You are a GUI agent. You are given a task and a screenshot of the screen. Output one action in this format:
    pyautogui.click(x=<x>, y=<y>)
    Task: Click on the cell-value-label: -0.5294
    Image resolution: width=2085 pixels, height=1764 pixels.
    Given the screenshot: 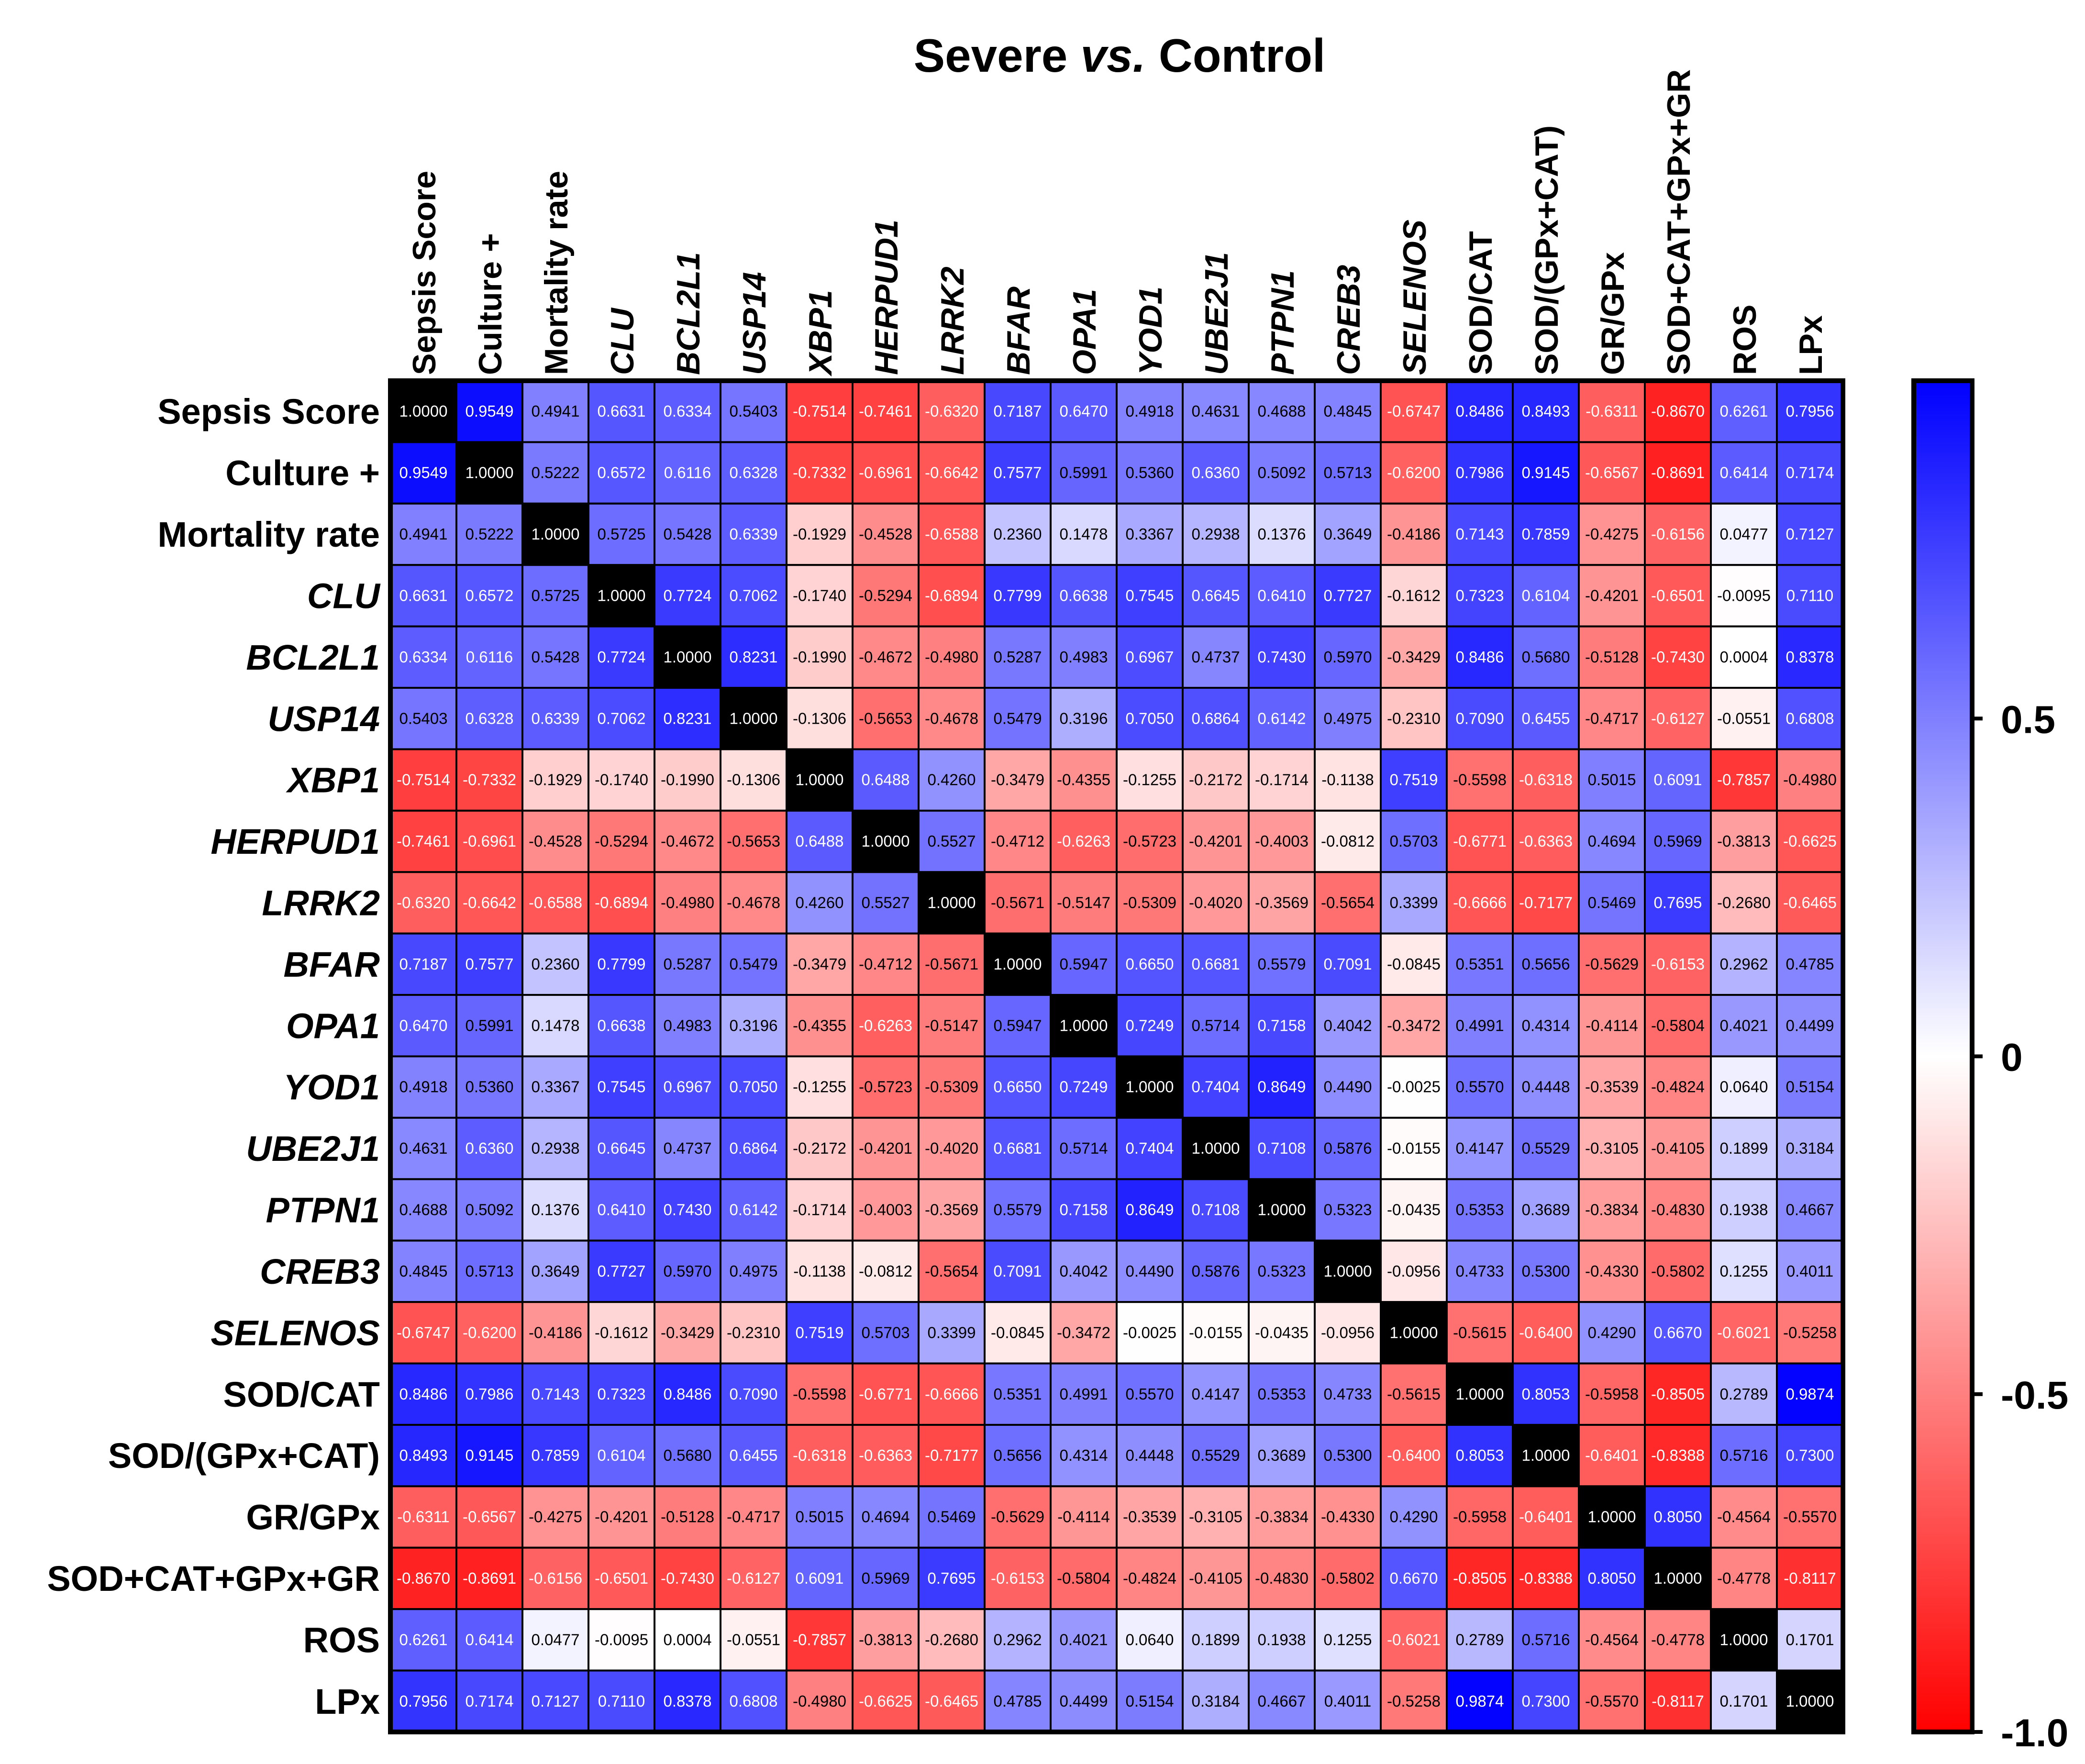 What is the action you would take?
    pyautogui.click(x=621, y=841)
    